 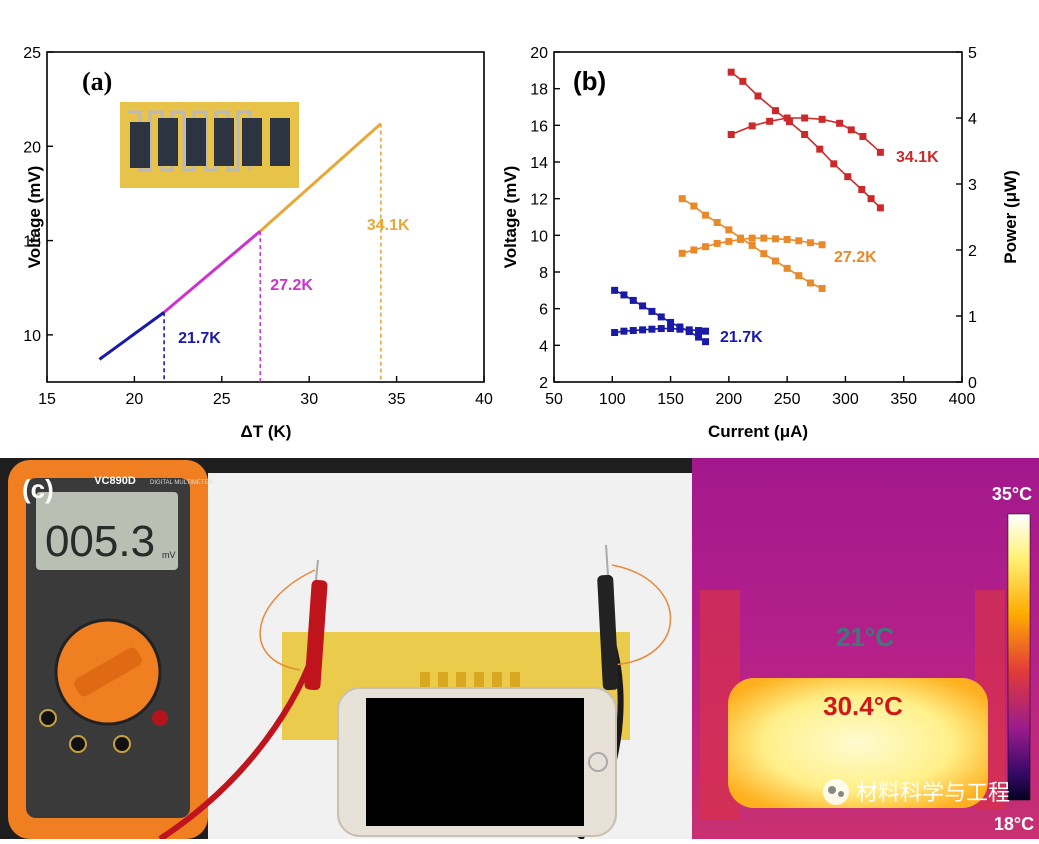 What do you see at coordinates (962, 399) in the screenshot?
I see `panel-b-x-tick-label: 400` at bounding box center [962, 399].